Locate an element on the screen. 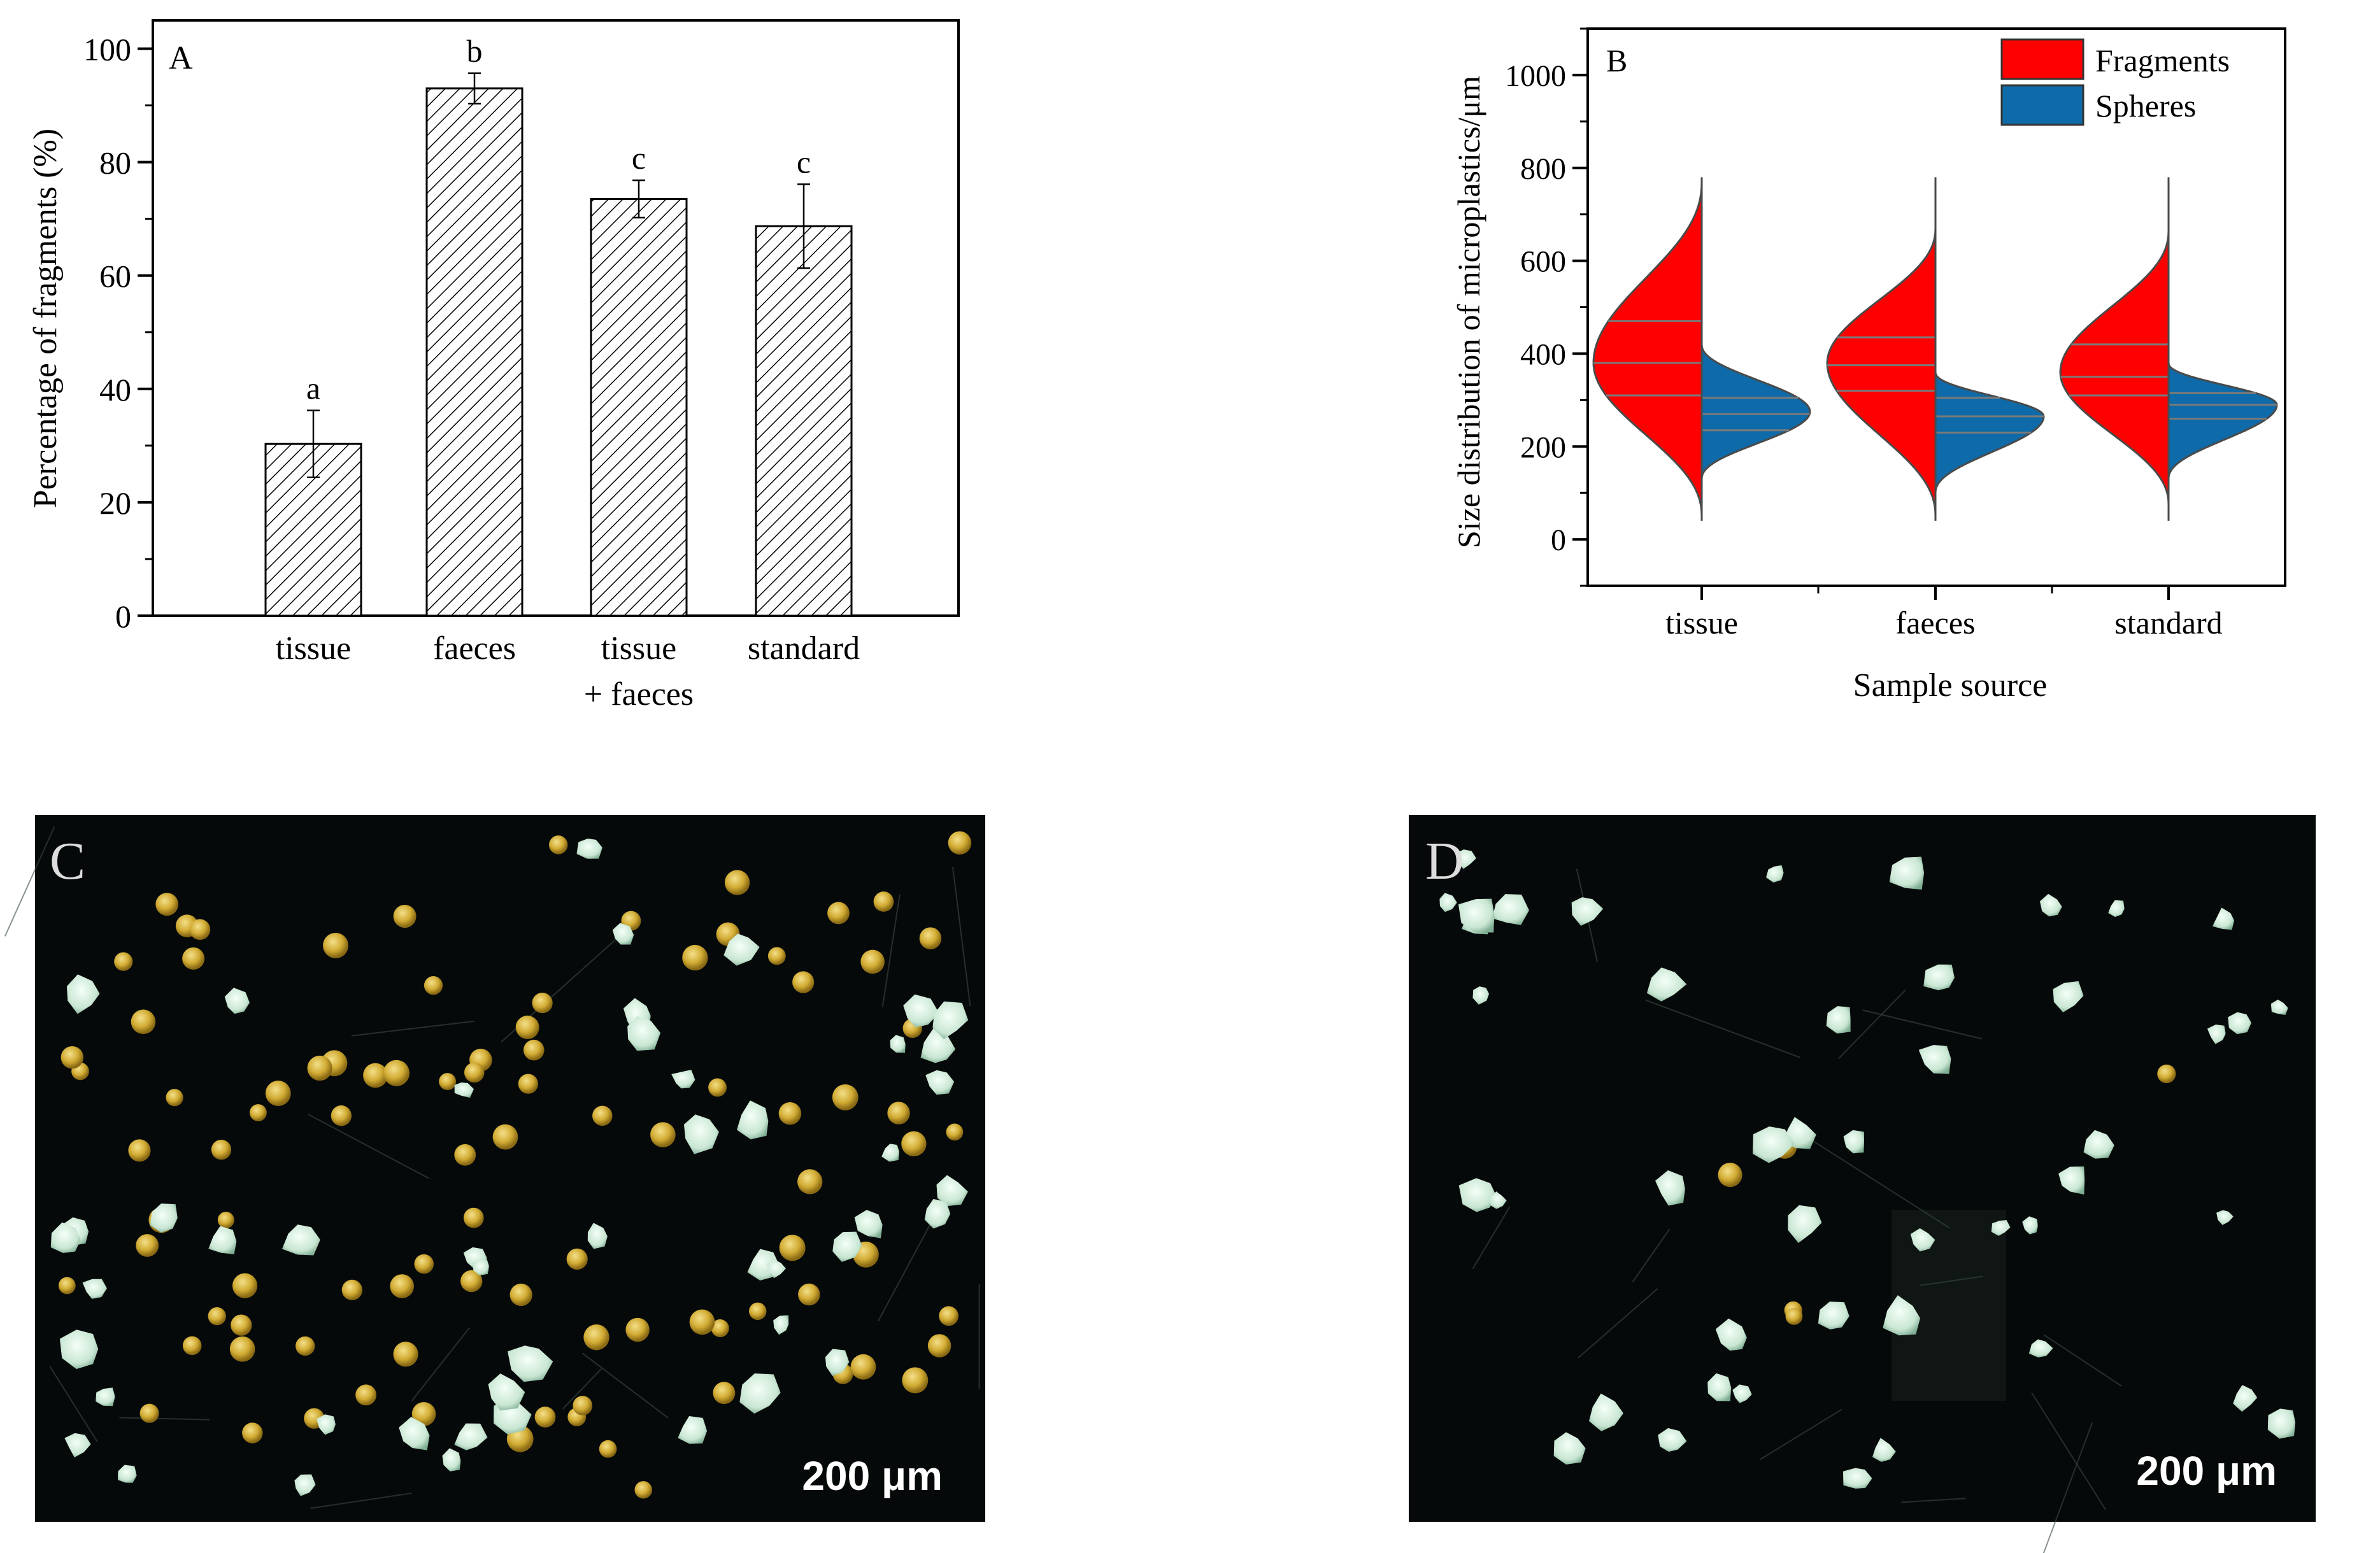  bar-tissue is located at coordinates (639, 408).